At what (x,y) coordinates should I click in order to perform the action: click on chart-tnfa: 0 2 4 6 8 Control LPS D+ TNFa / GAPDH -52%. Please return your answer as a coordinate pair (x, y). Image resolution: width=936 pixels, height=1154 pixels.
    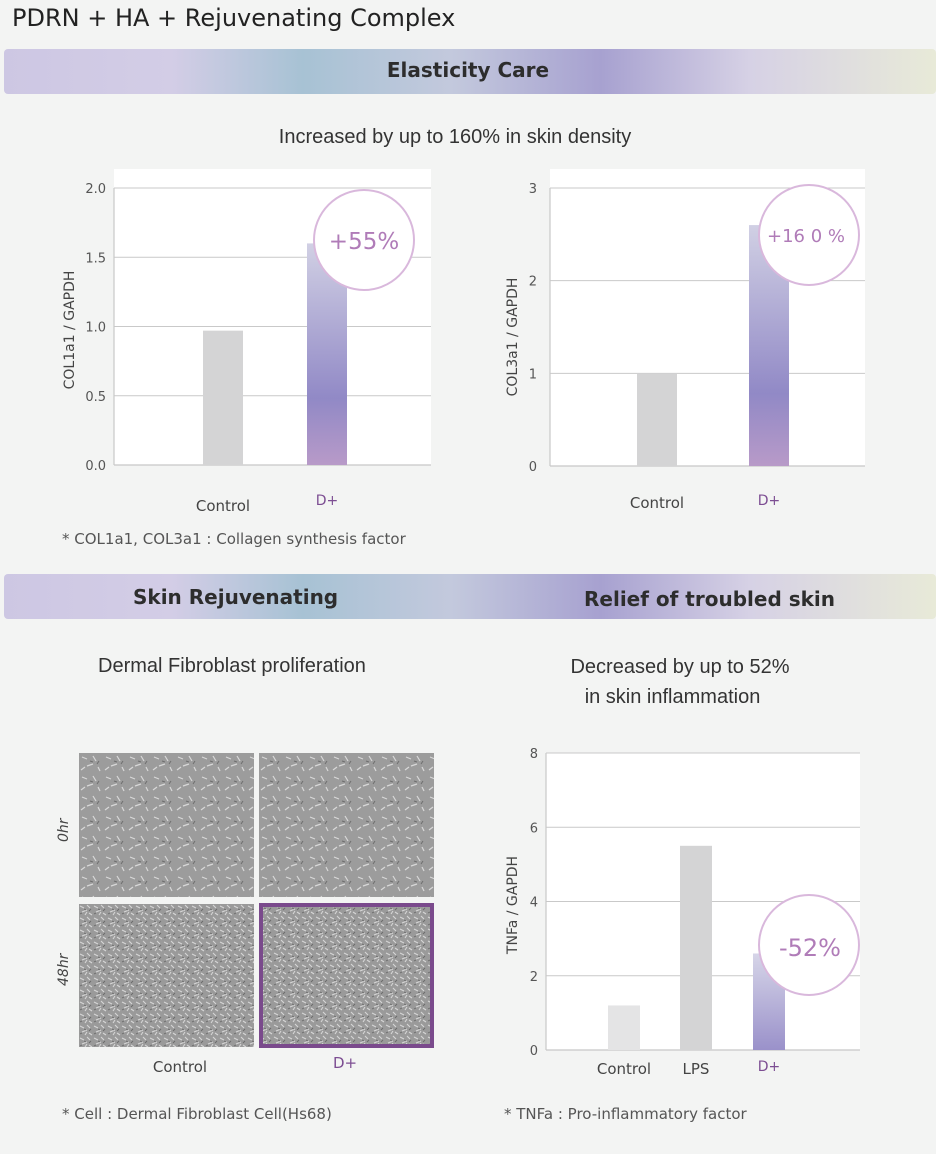
    Looking at the image, I should click on (682, 912).